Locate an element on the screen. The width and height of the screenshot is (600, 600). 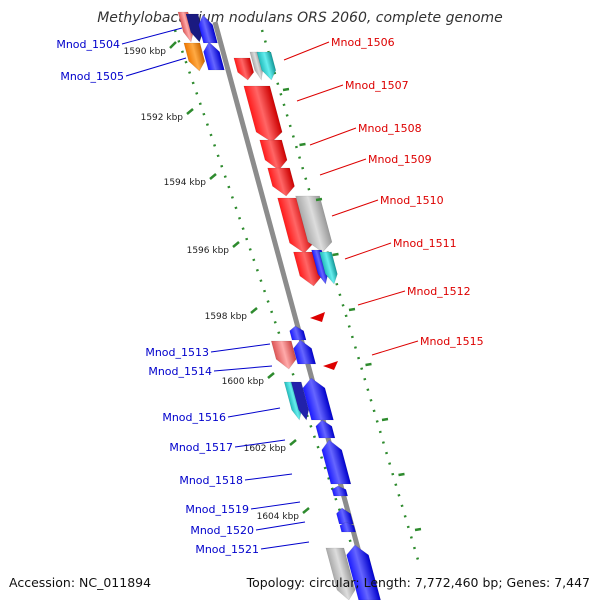
scale-tick-label: 1604 kbp is located at coordinates (278, 517).